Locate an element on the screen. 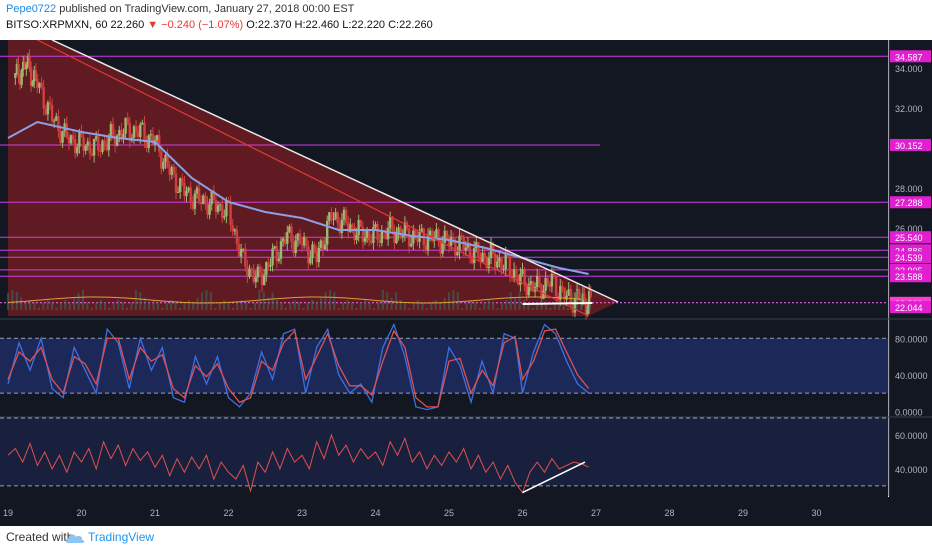 The image size is (932, 550). tradingview-link: TradingView is located at coordinates (121, 537).